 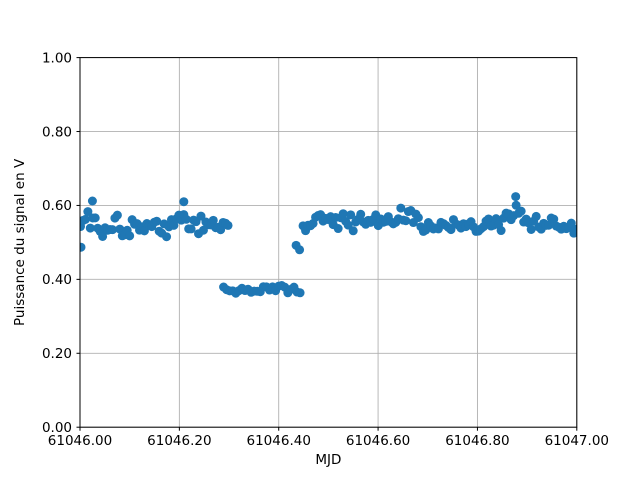 What do you see at coordinates (477, 441) in the screenshot?
I see `x-tick-label: 61046.80` at bounding box center [477, 441].